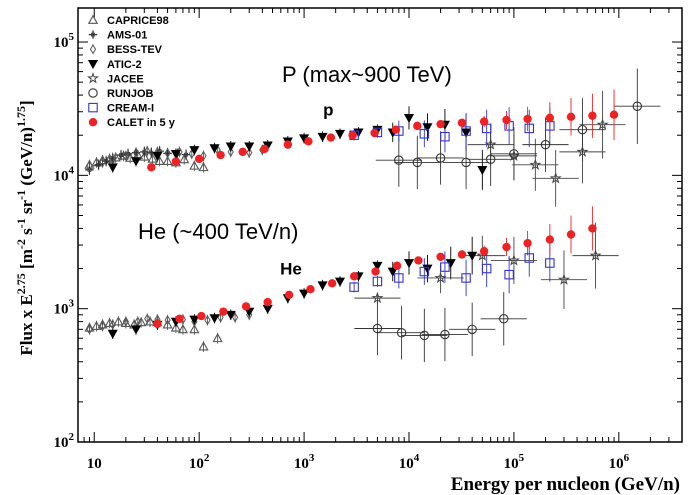  What do you see at coordinates (304, 462) in the screenshot?
I see `x-tick-label: 10³` at bounding box center [304, 462].